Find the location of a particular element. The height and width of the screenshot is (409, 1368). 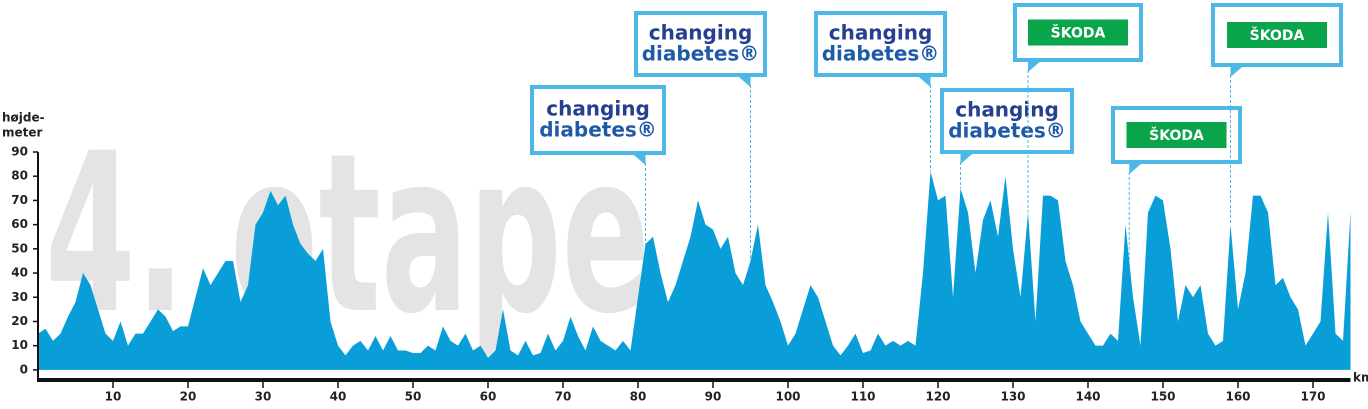

x-tick-label: 150 is located at coordinates (1162, 397).